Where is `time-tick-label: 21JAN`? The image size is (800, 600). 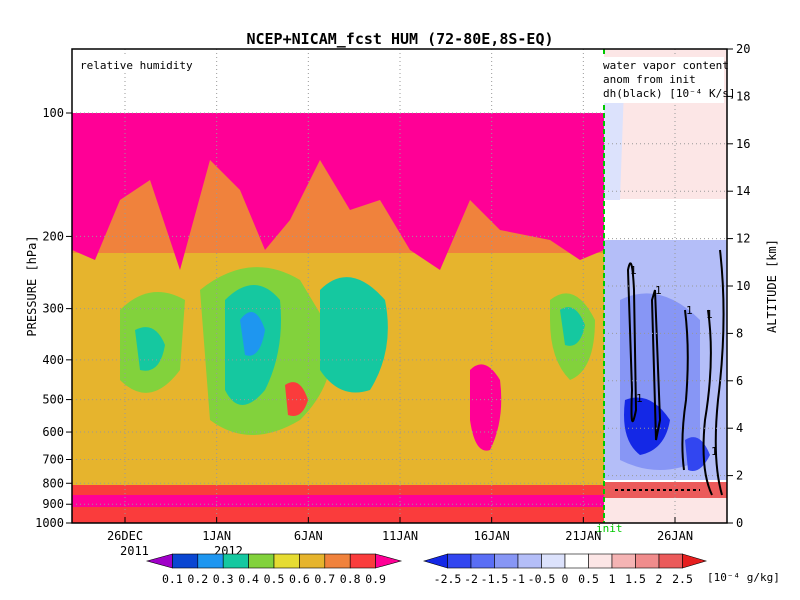
time-tick-label: 21JAN is located at coordinates (583, 536).